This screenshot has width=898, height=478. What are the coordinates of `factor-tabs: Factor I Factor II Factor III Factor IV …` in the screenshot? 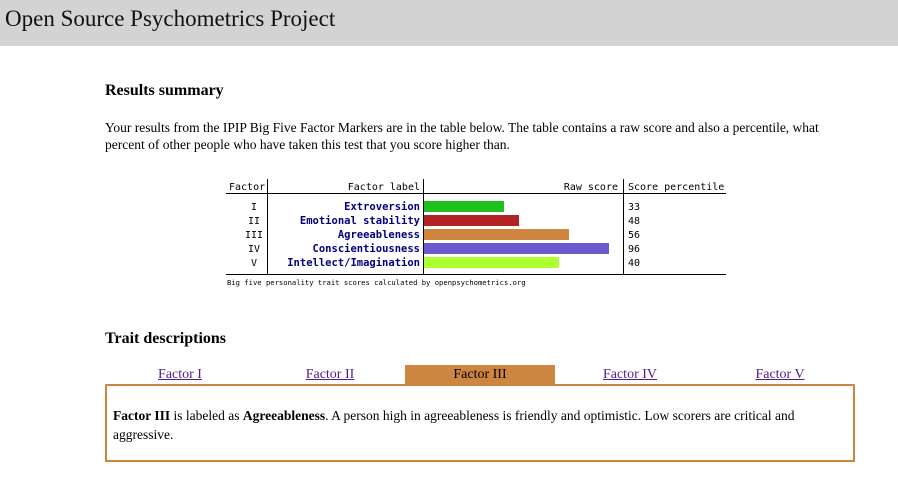 It's located at (480, 375).